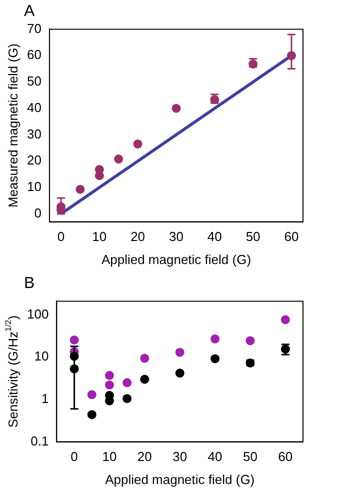 The width and height of the screenshot is (343, 492). What do you see at coordinates (29, 11) in the screenshot?
I see `chart-title: A` at bounding box center [29, 11].